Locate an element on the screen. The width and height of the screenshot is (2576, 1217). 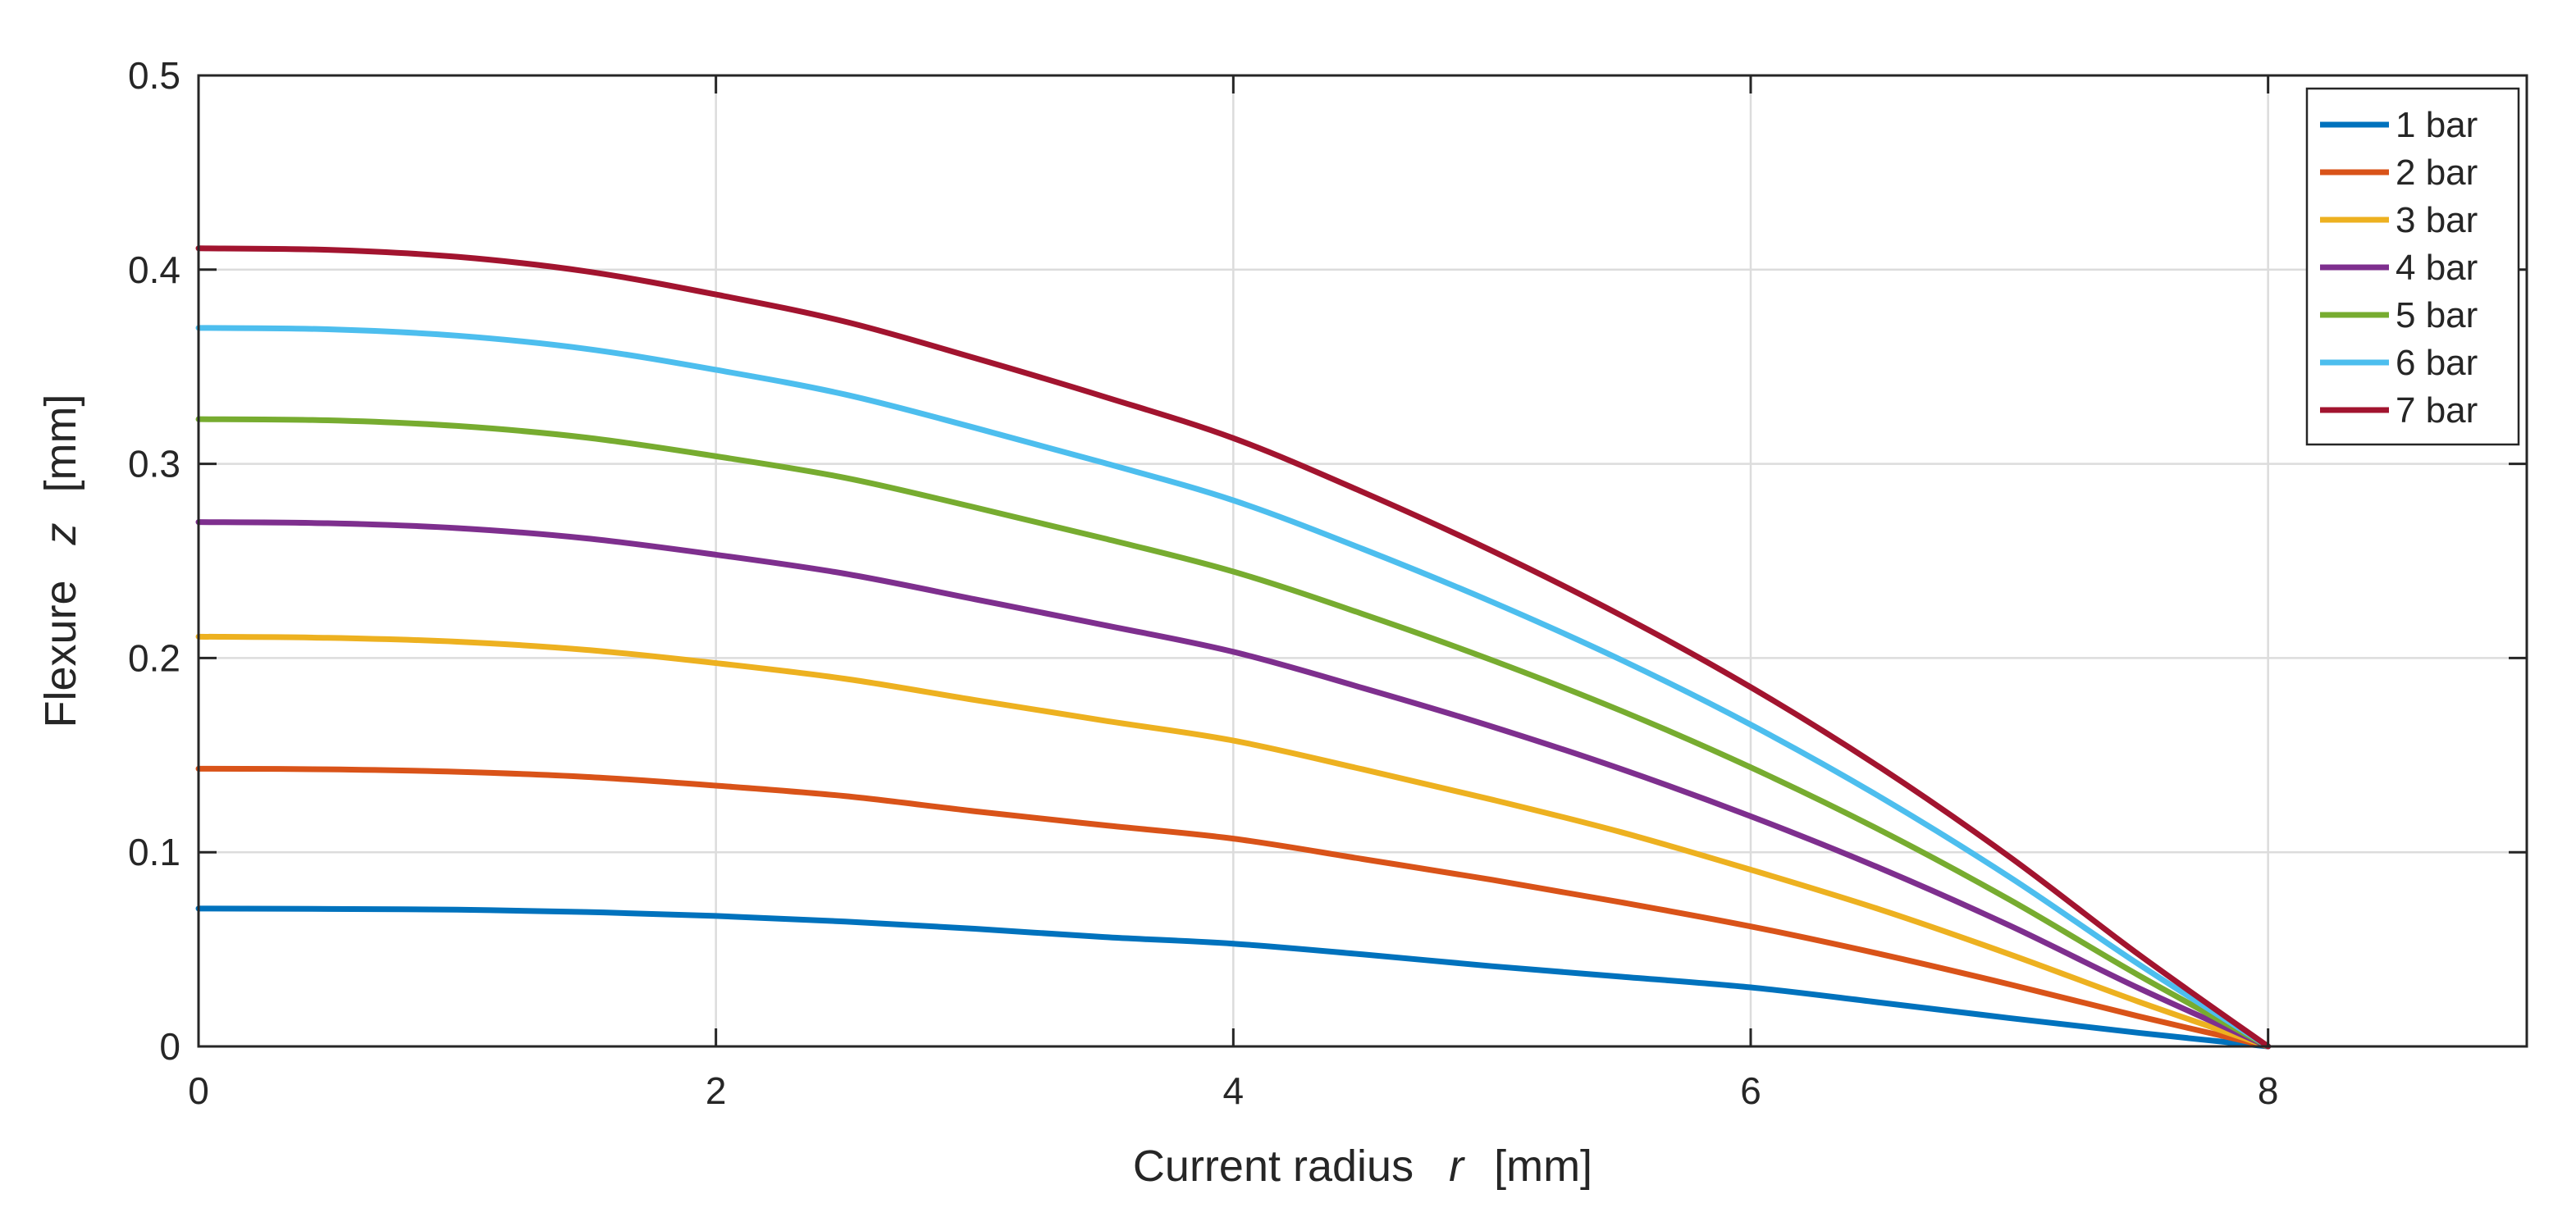
y-tick-label: 0.3 is located at coordinates (154, 464).